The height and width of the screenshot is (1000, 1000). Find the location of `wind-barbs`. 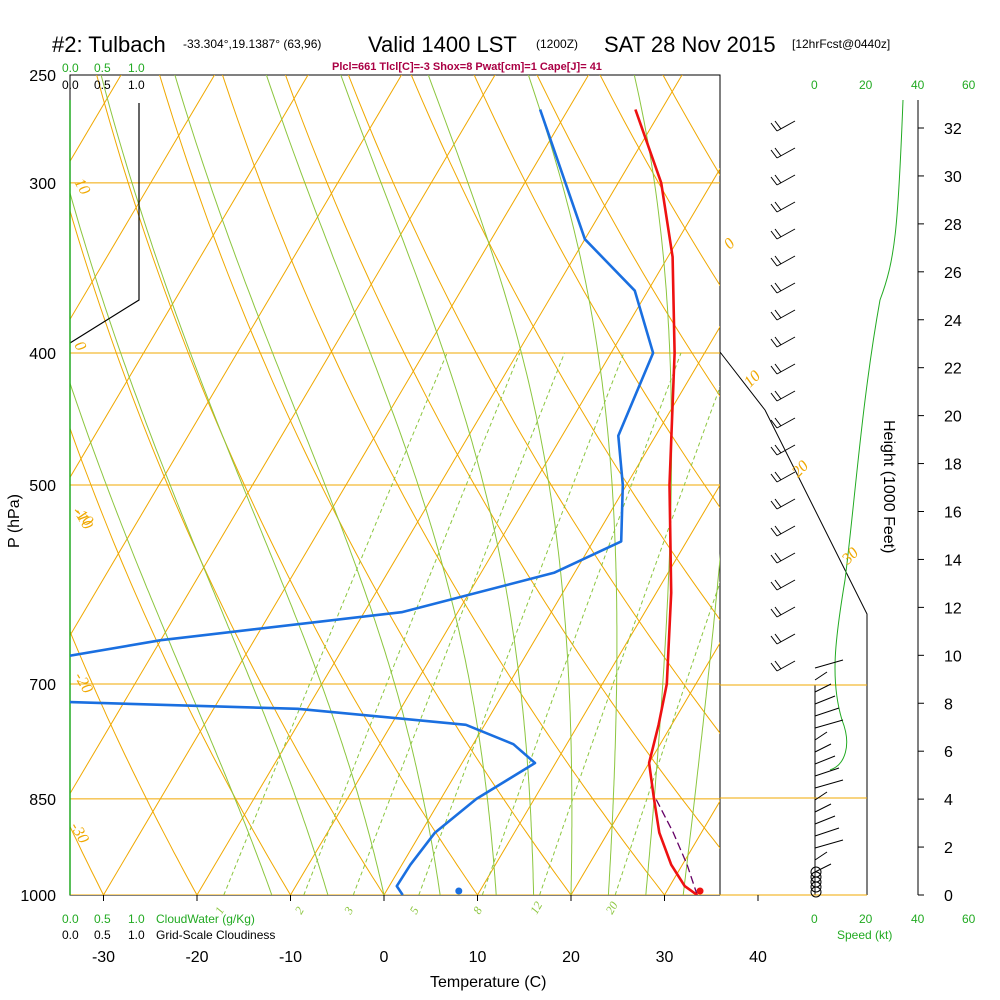

wind-barbs is located at coordinates (783, 396).